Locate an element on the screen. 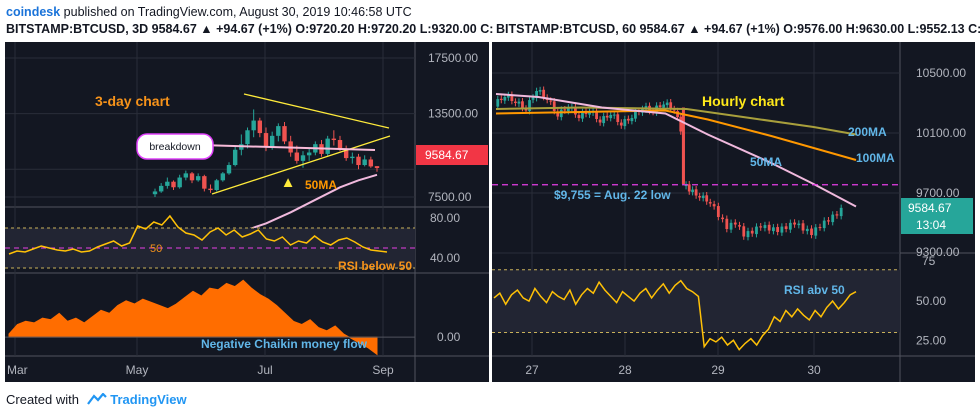 The width and height of the screenshot is (980, 418). breakout-arrow-icon: ▲ is located at coordinates (288, 182).